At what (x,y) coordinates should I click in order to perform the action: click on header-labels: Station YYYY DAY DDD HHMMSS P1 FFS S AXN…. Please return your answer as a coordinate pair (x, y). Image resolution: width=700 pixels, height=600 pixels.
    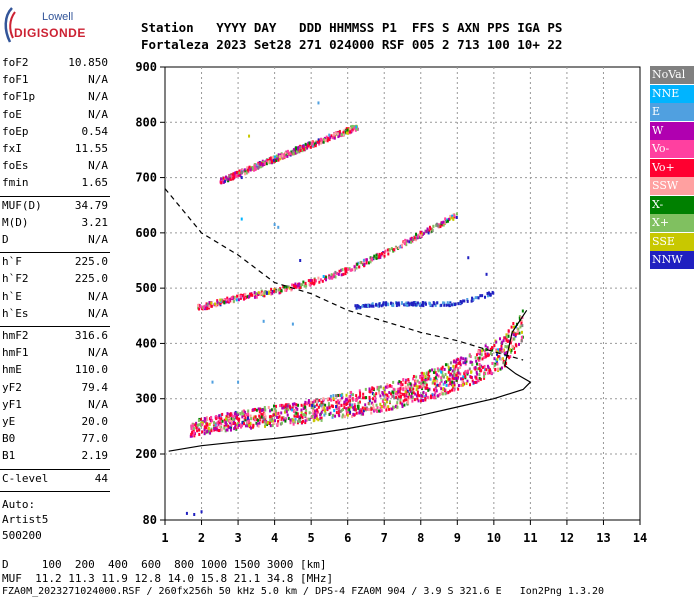
    Looking at the image, I should click on (352, 27).